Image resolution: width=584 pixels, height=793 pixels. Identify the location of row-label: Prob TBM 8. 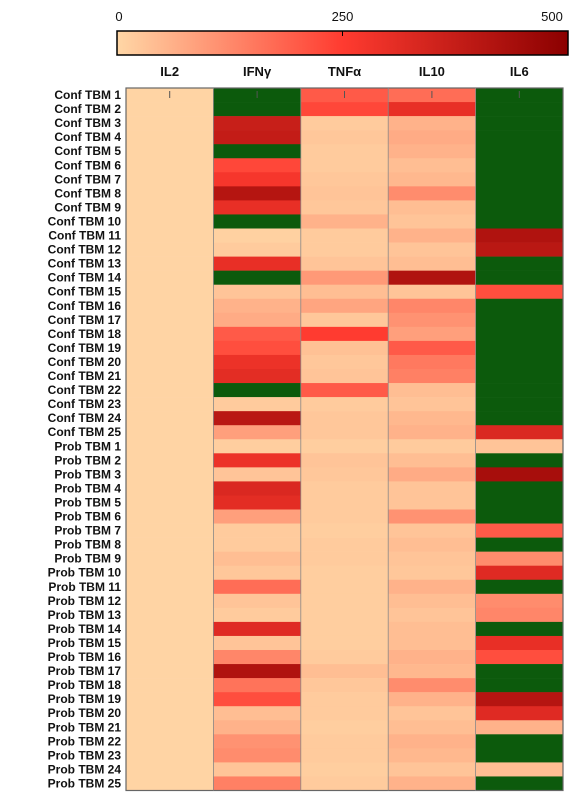
(87, 545).